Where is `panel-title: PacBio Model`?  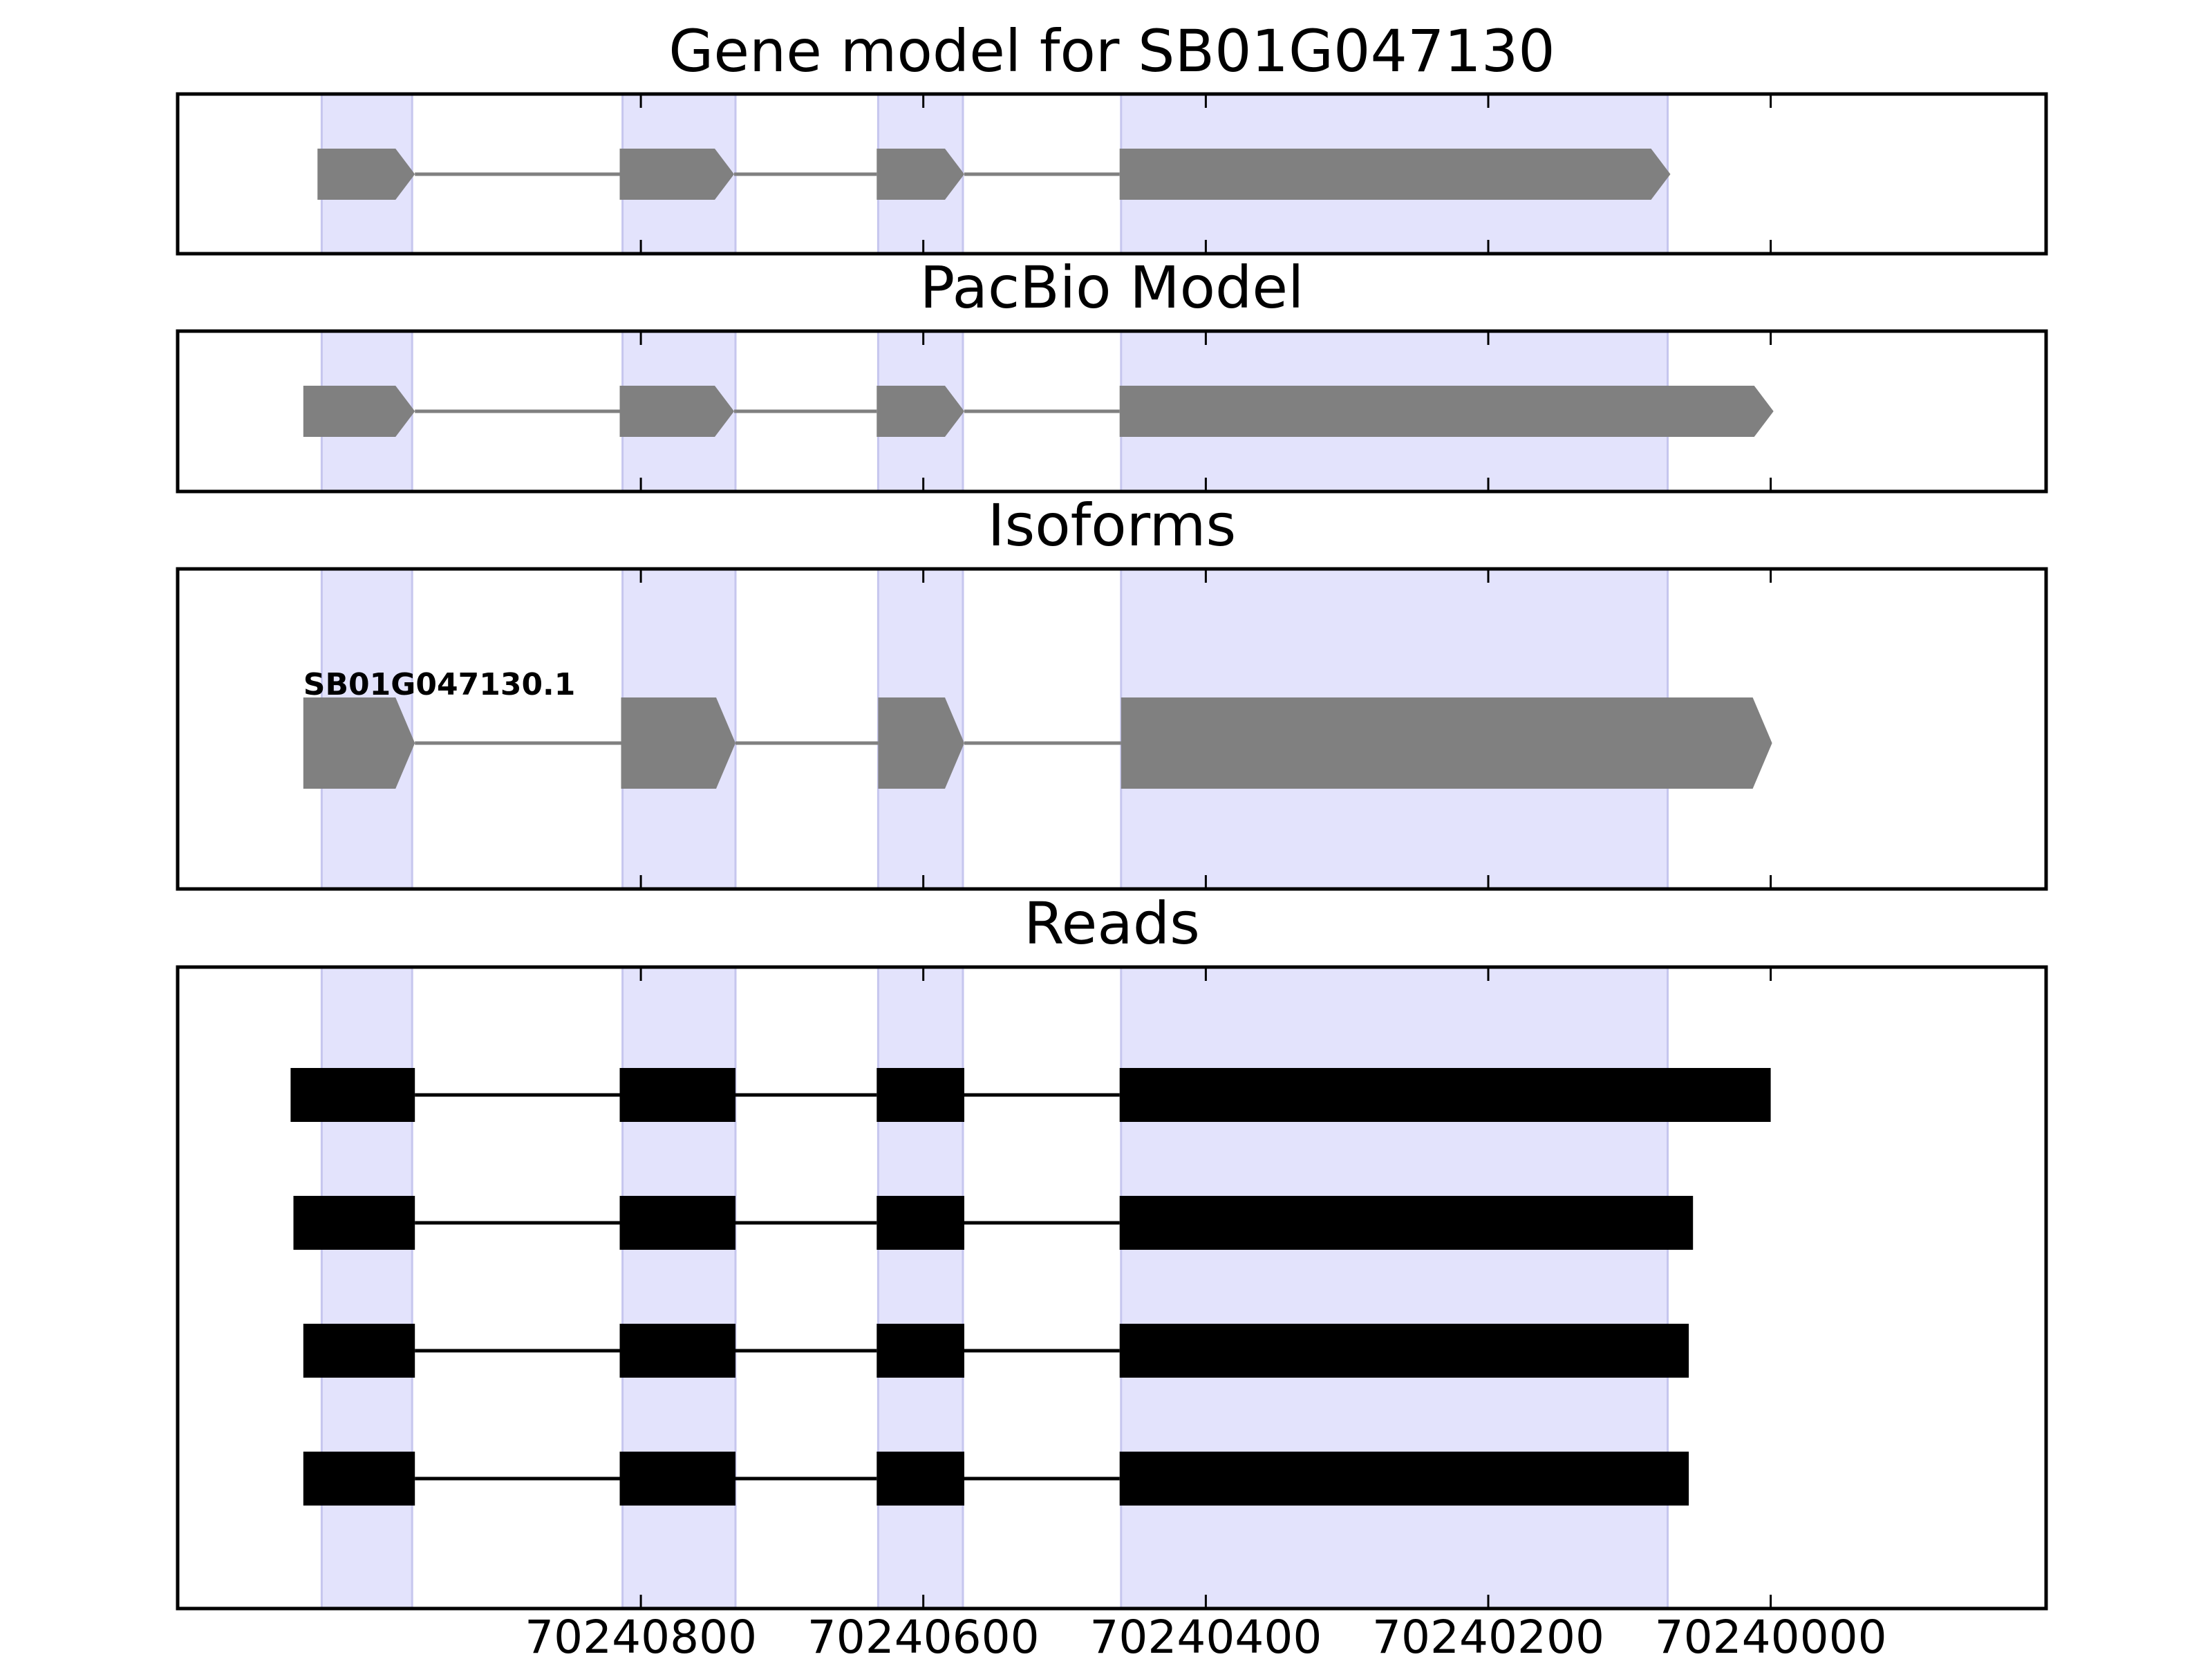 panel-title: PacBio Model is located at coordinates (1112, 287).